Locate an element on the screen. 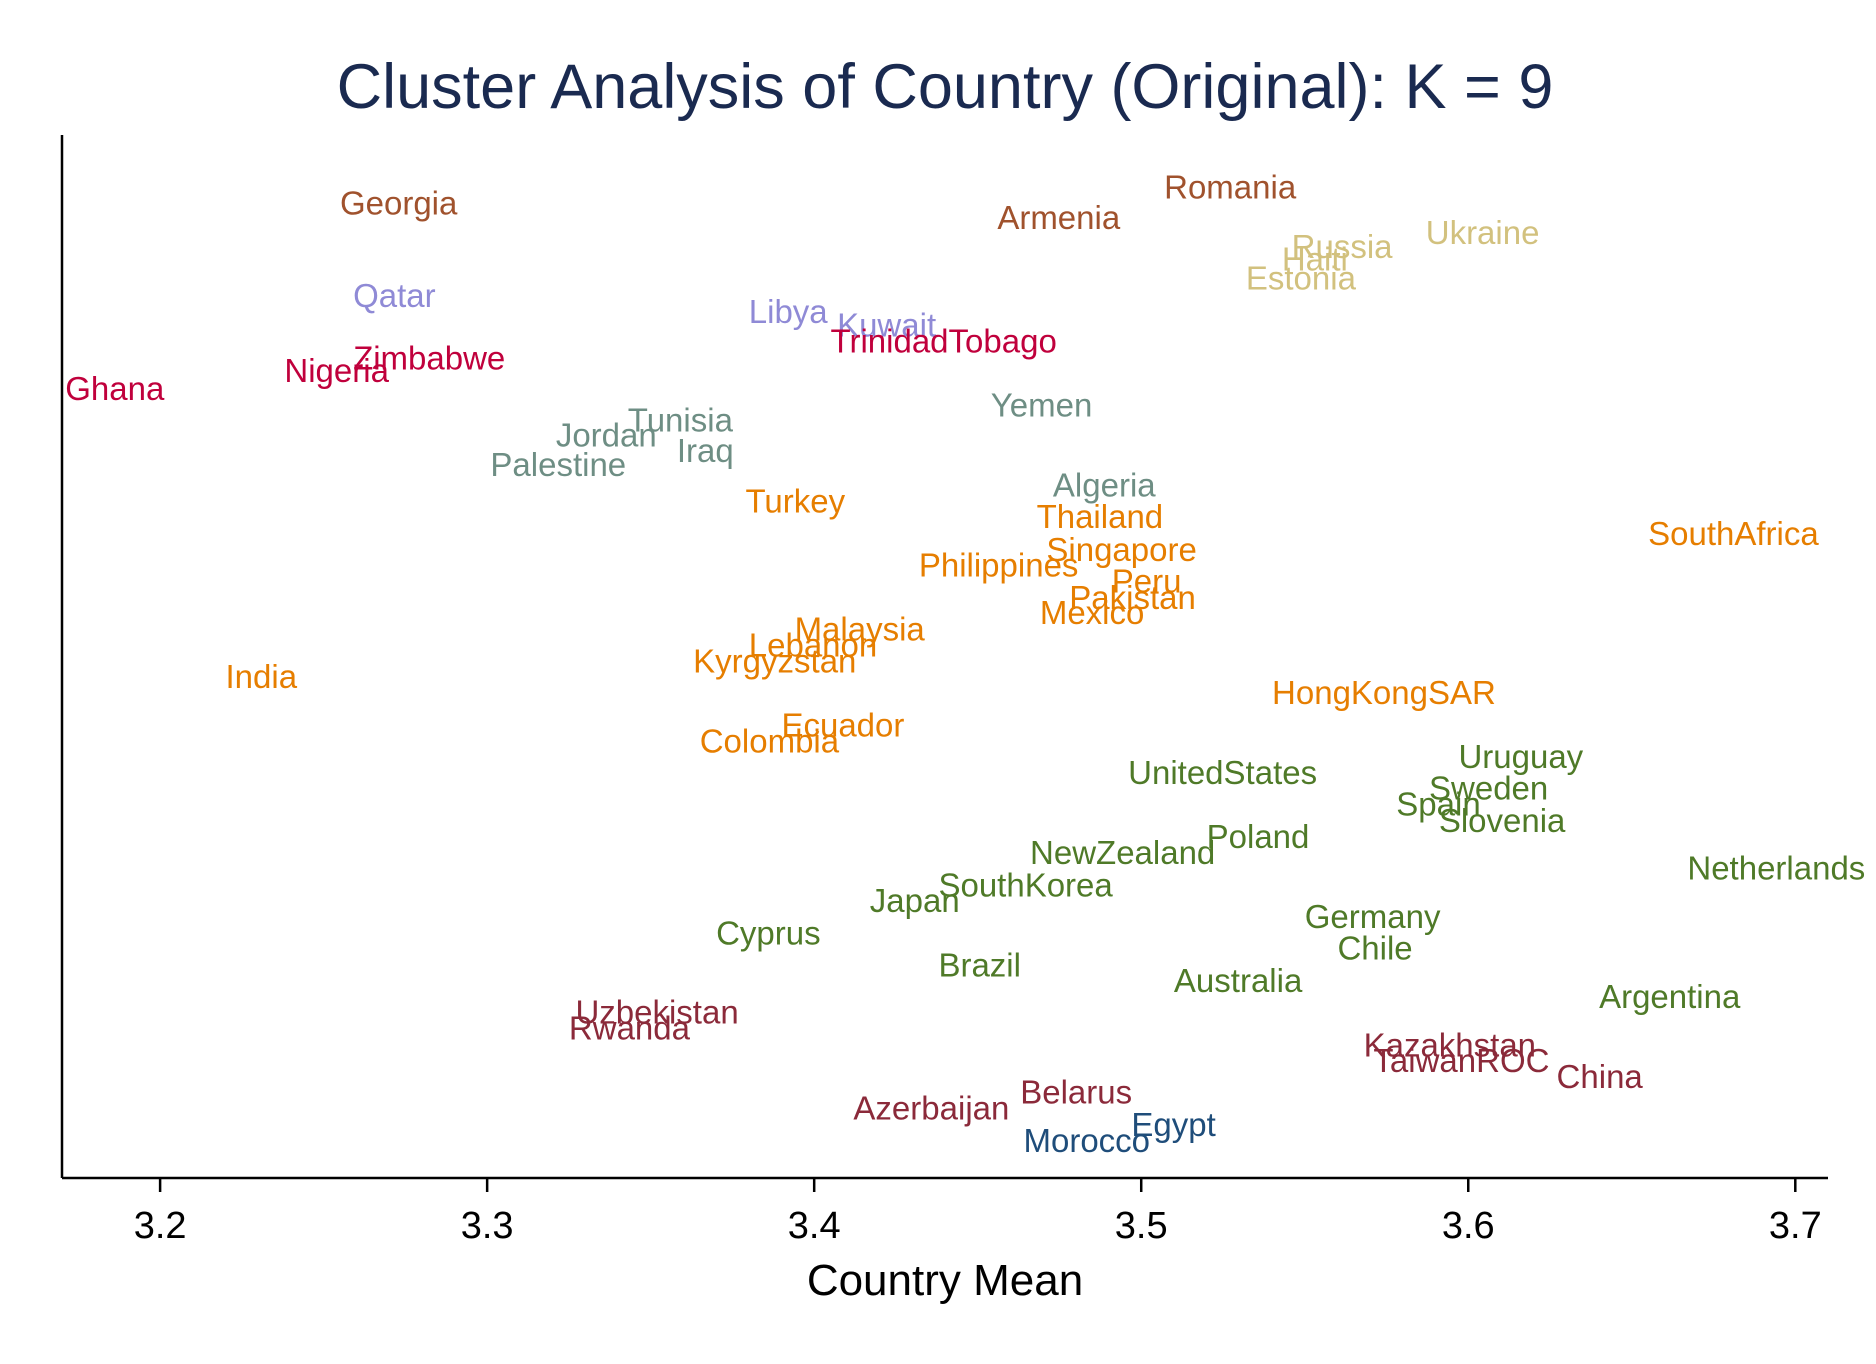 The image size is (1876, 1364). x-tick-label: 3.6 is located at coordinates (1468, 1226).